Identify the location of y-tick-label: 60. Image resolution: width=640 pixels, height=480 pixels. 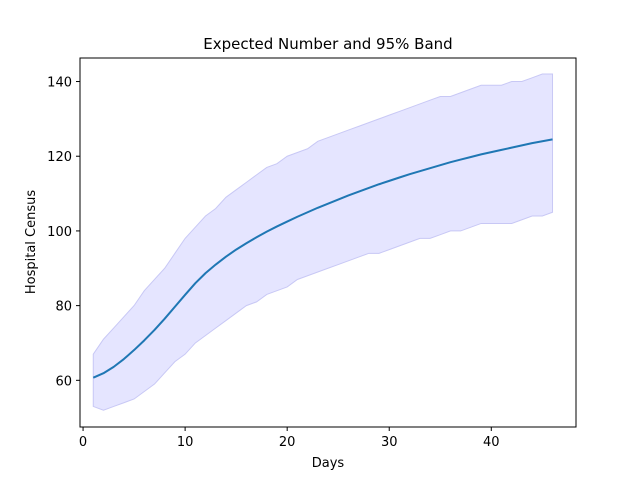
(63, 381).